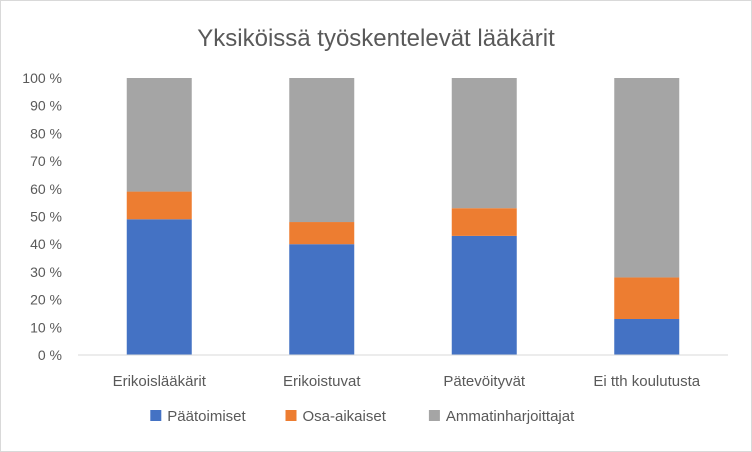 The image size is (752, 452). What do you see at coordinates (46, 217) in the screenshot?
I see `y-tick-label: 50 %` at bounding box center [46, 217].